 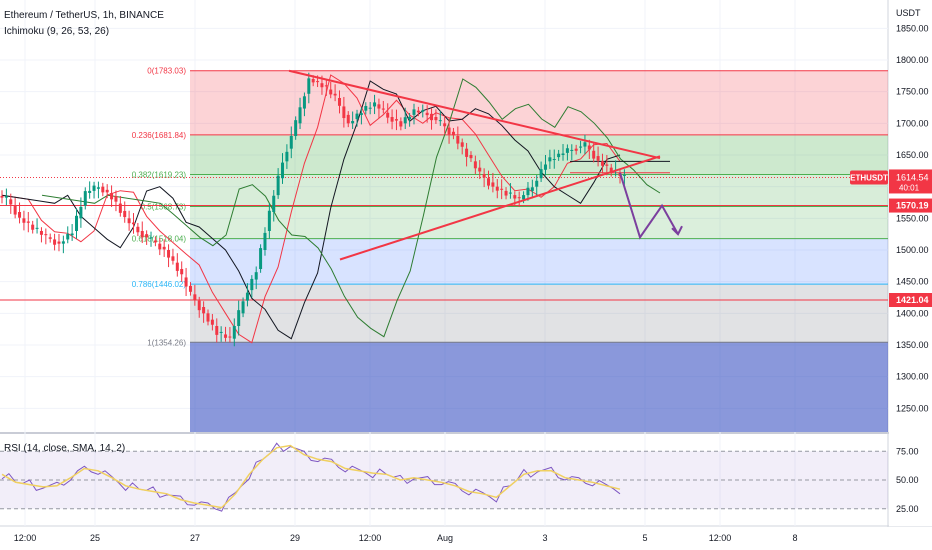 I want to click on time-tick-label: 29, so click(x=295, y=538).